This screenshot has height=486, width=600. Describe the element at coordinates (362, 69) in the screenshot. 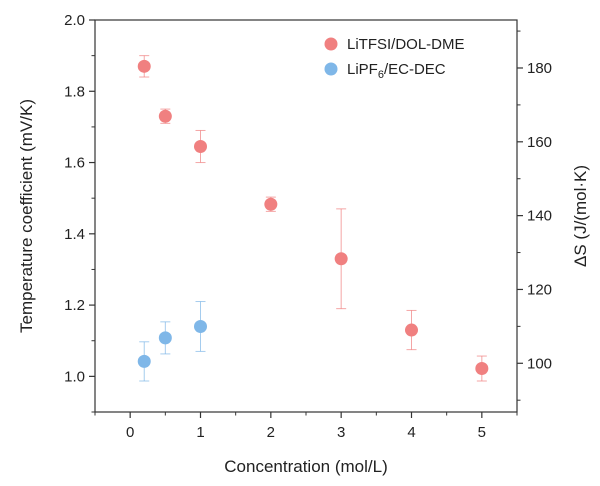

I see `legend-label-main-1: LiPF` at that location.